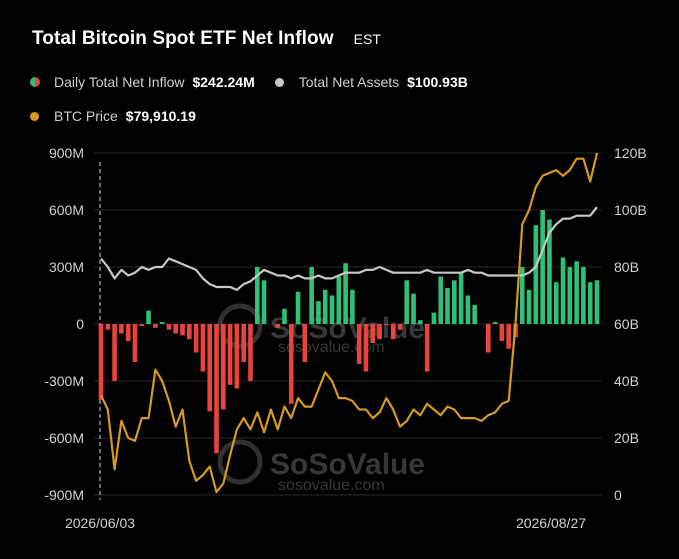 The height and width of the screenshot is (559, 679). Describe the element at coordinates (64, 495) in the screenshot. I see `left-axis-tick: -900M` at that location.